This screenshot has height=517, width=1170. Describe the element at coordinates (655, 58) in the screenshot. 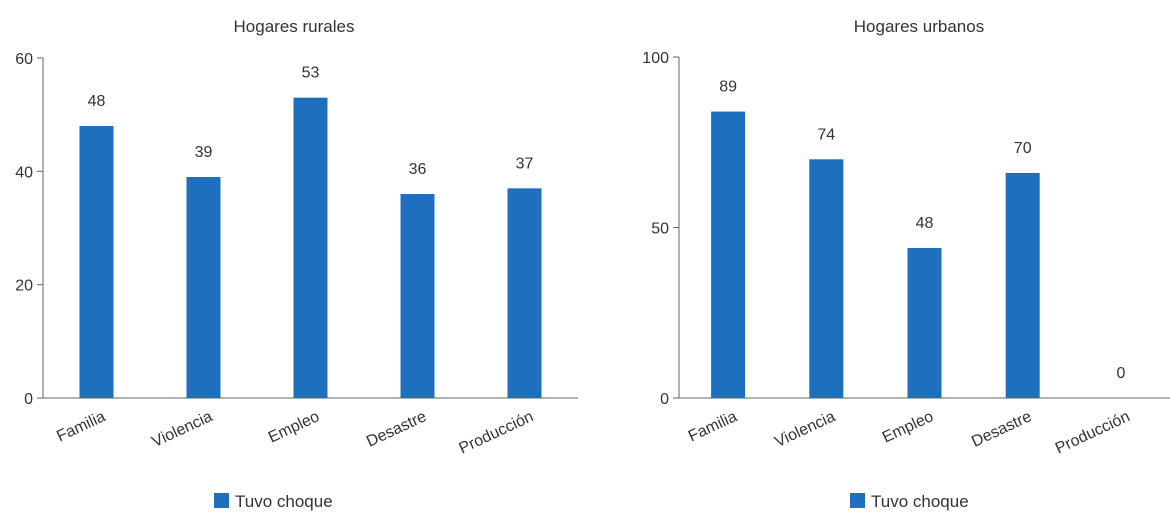

I see `y-tick-label: 100` at that location.